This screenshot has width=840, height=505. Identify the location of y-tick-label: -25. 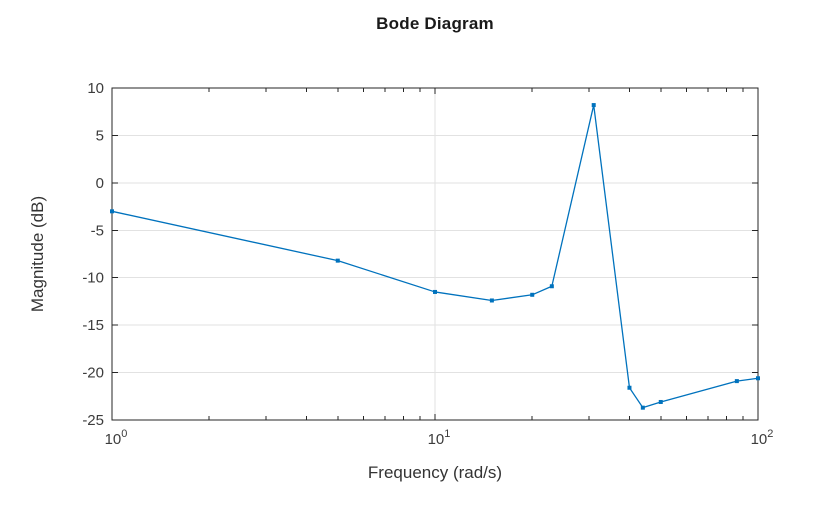
(93, 420).